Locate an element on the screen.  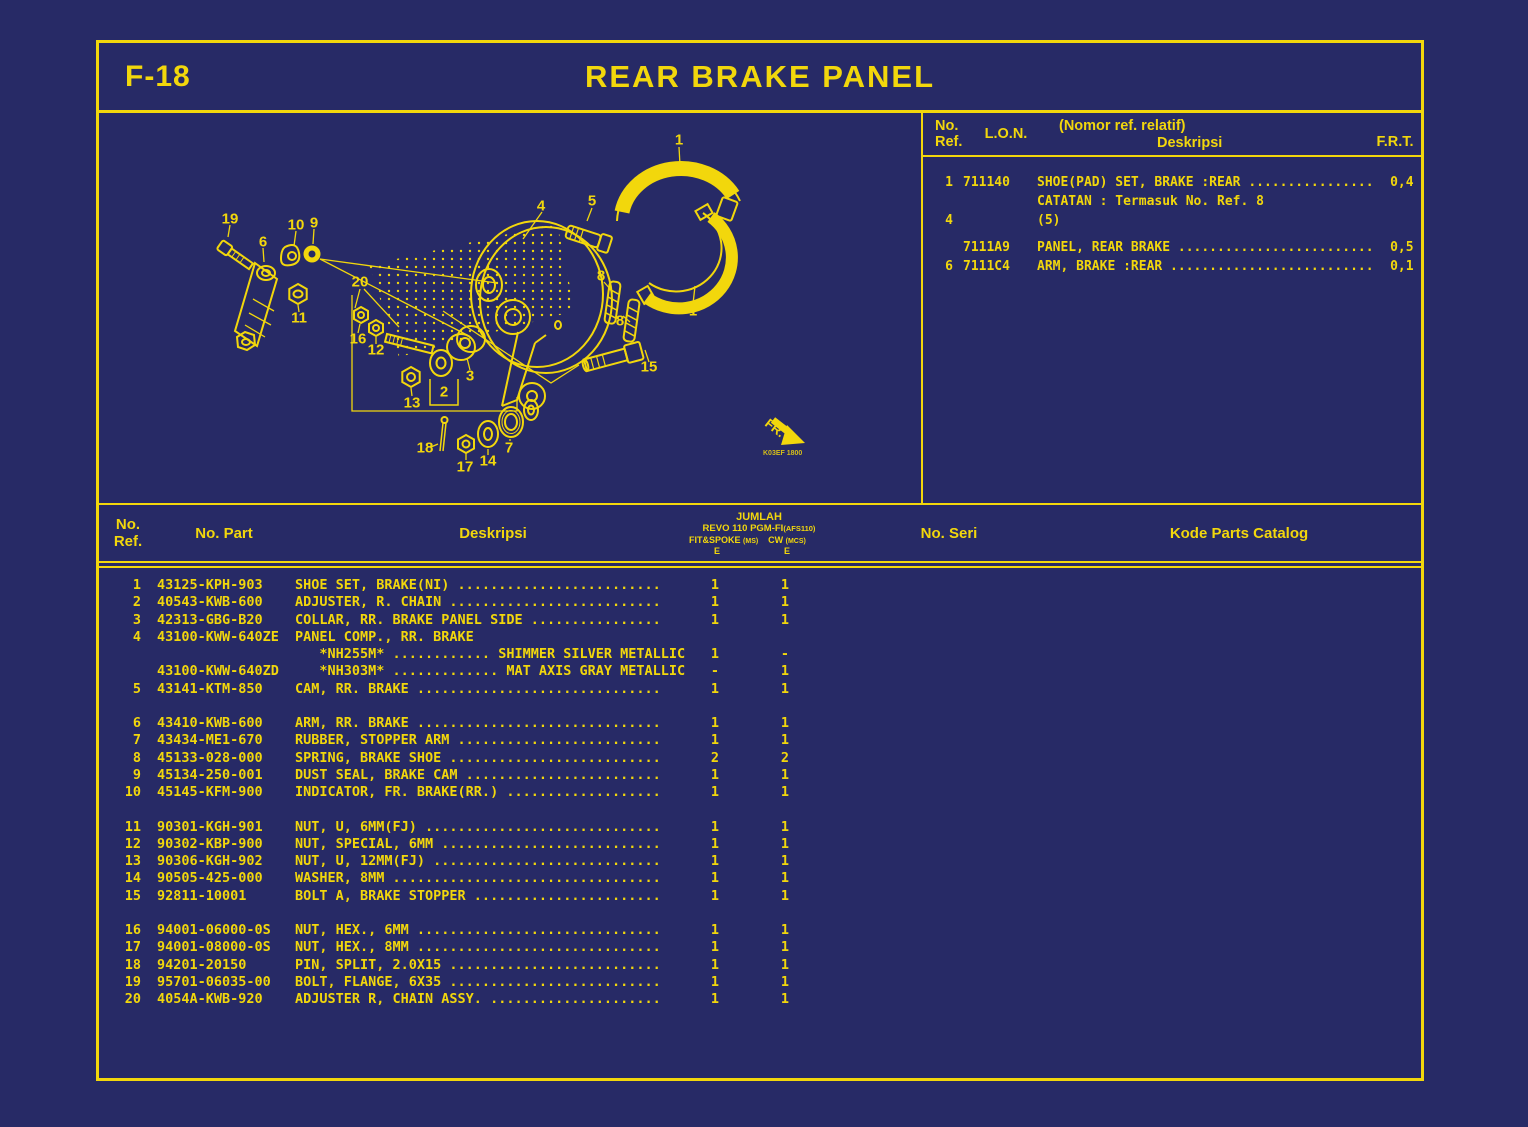
diagram-part-label: 13 is located at coordinates (412, 403).